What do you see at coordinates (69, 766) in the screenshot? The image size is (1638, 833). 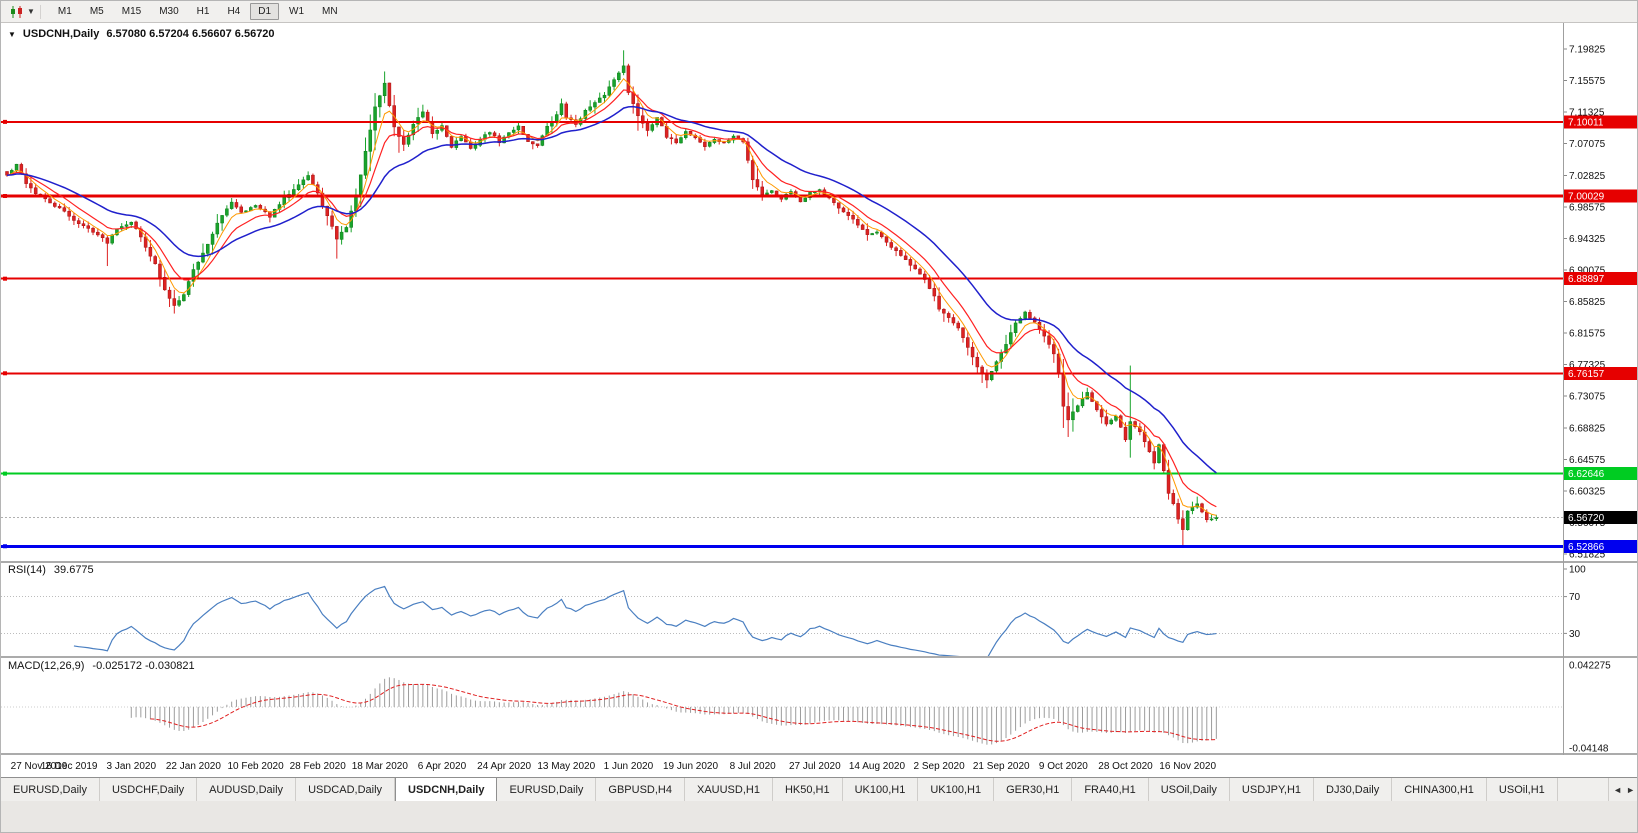 I see `svg-text: 16 Dec 2019` at bounding box center [69, 766].